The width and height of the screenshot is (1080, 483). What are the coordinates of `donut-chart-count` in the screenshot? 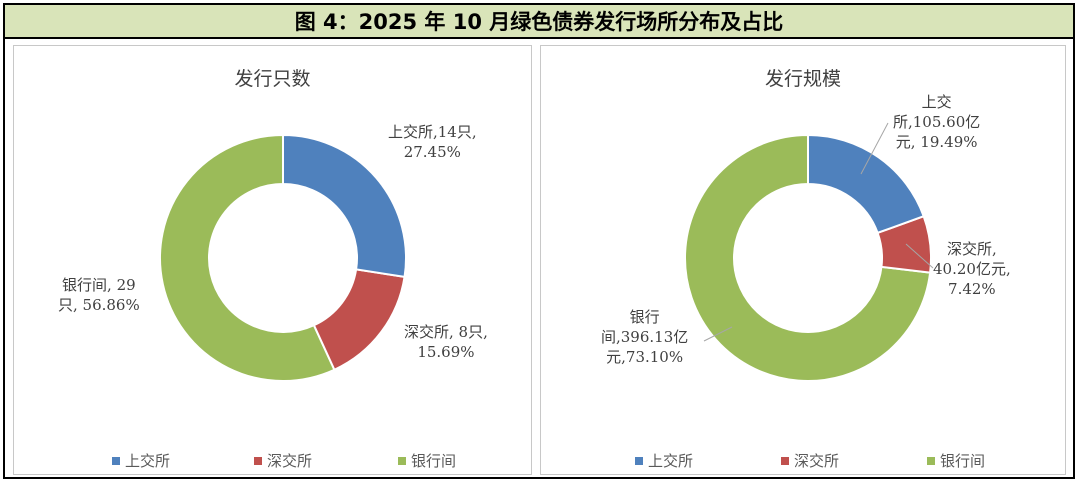 It's located at (283, 257).